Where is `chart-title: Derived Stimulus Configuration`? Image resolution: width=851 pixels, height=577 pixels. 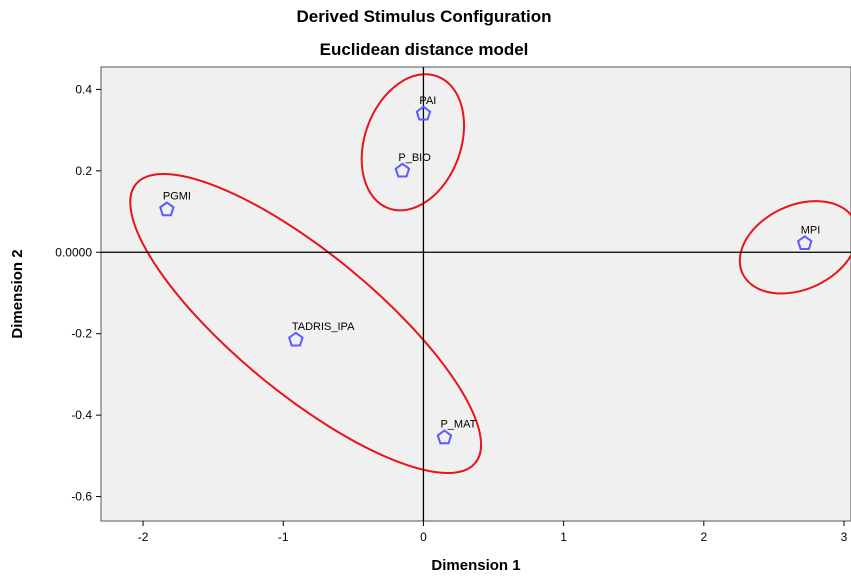
chart-title: Derived Stimulus Configuration is located at coordinates (423, 16).